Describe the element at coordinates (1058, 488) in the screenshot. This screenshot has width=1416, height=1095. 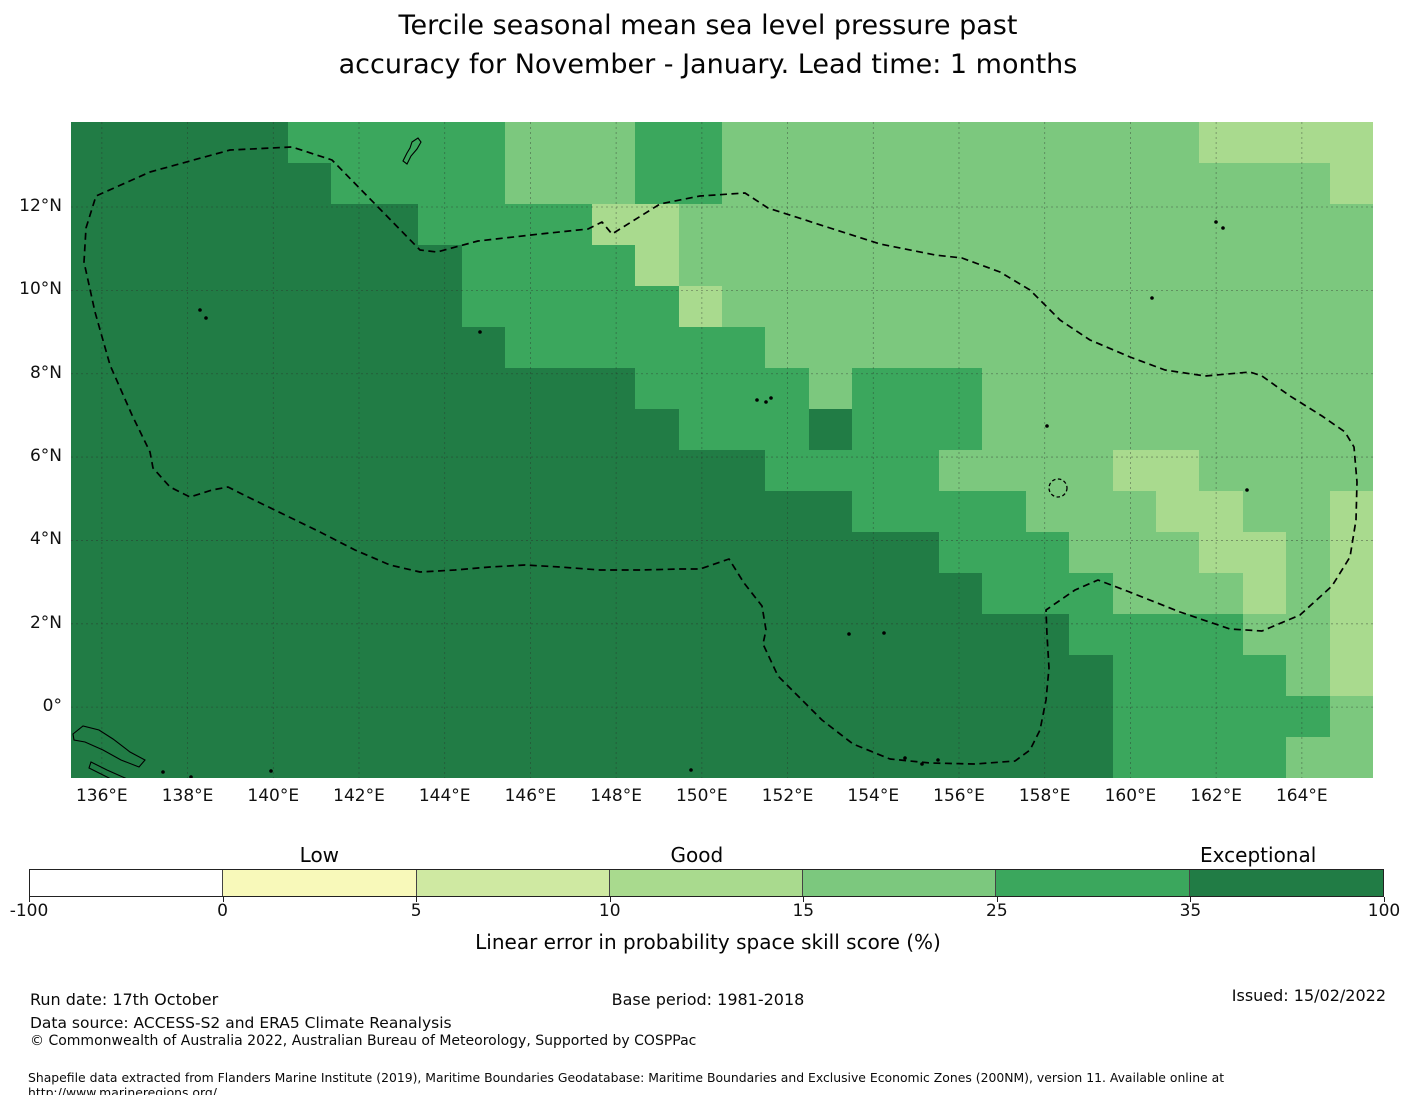
I see `small-eez-ring-dashed` at that location.